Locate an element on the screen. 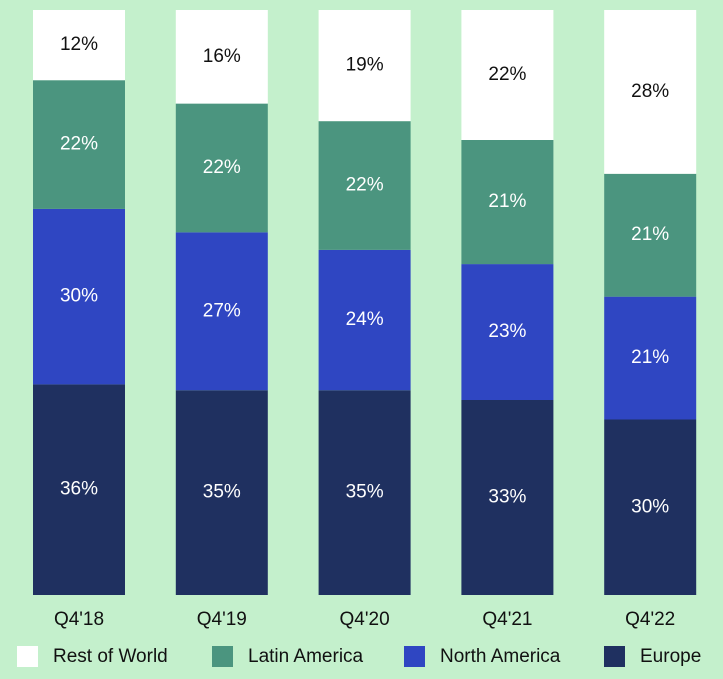 This screenshot has height=679, width=723. data-label: 12% is located at coordinates (79, 44).